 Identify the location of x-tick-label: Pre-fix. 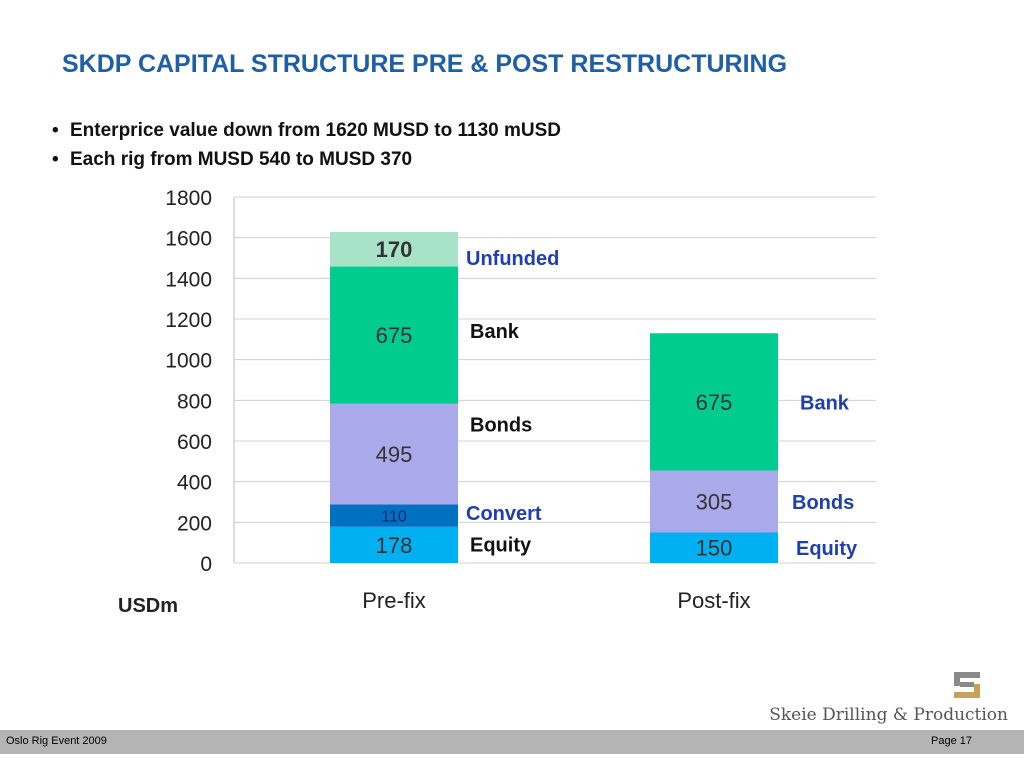
(394, 600).